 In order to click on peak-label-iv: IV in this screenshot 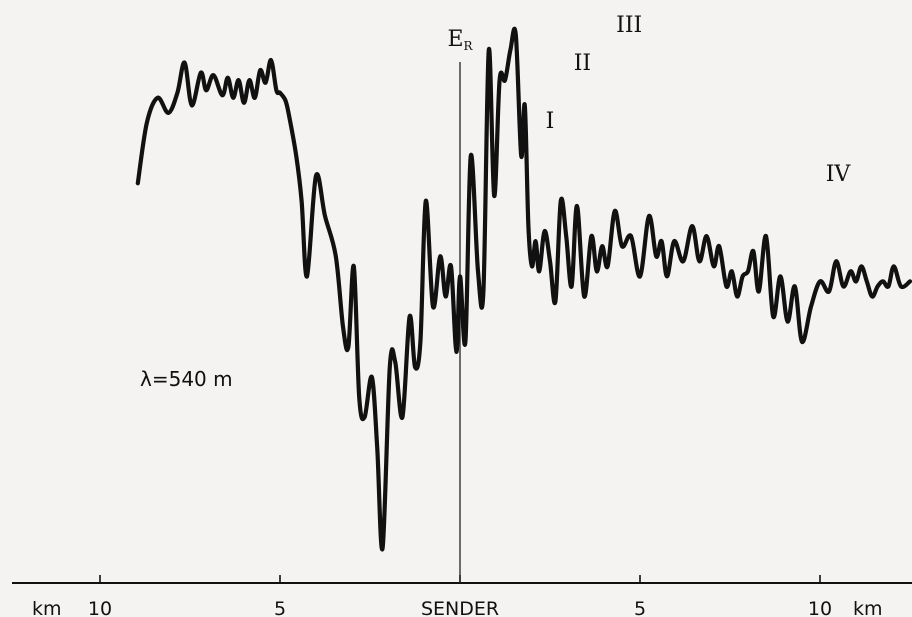, I will do `click(839, 174)`.